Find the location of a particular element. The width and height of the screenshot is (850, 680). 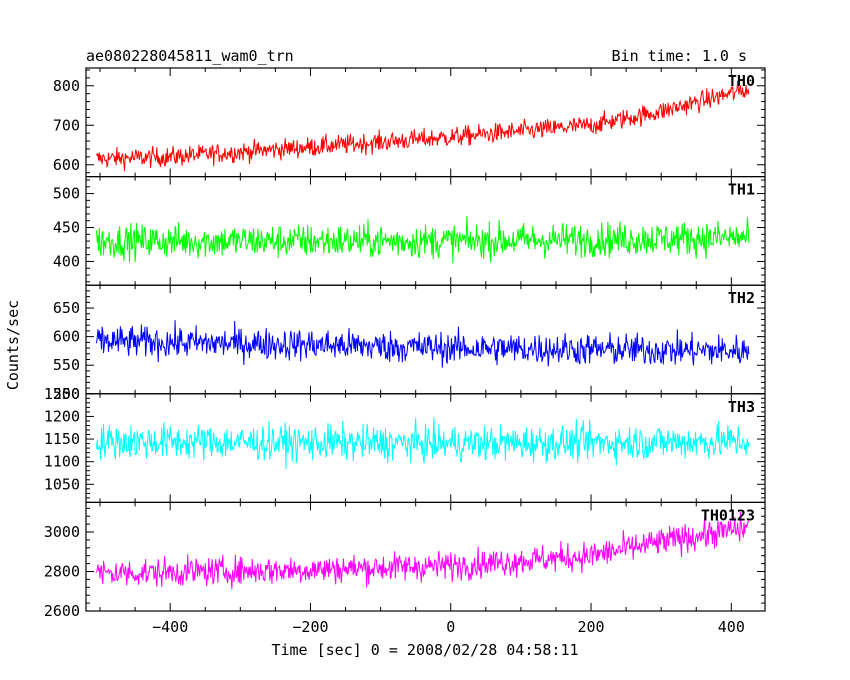

x-tick-label: 0 is located at coordinates (450, 627).